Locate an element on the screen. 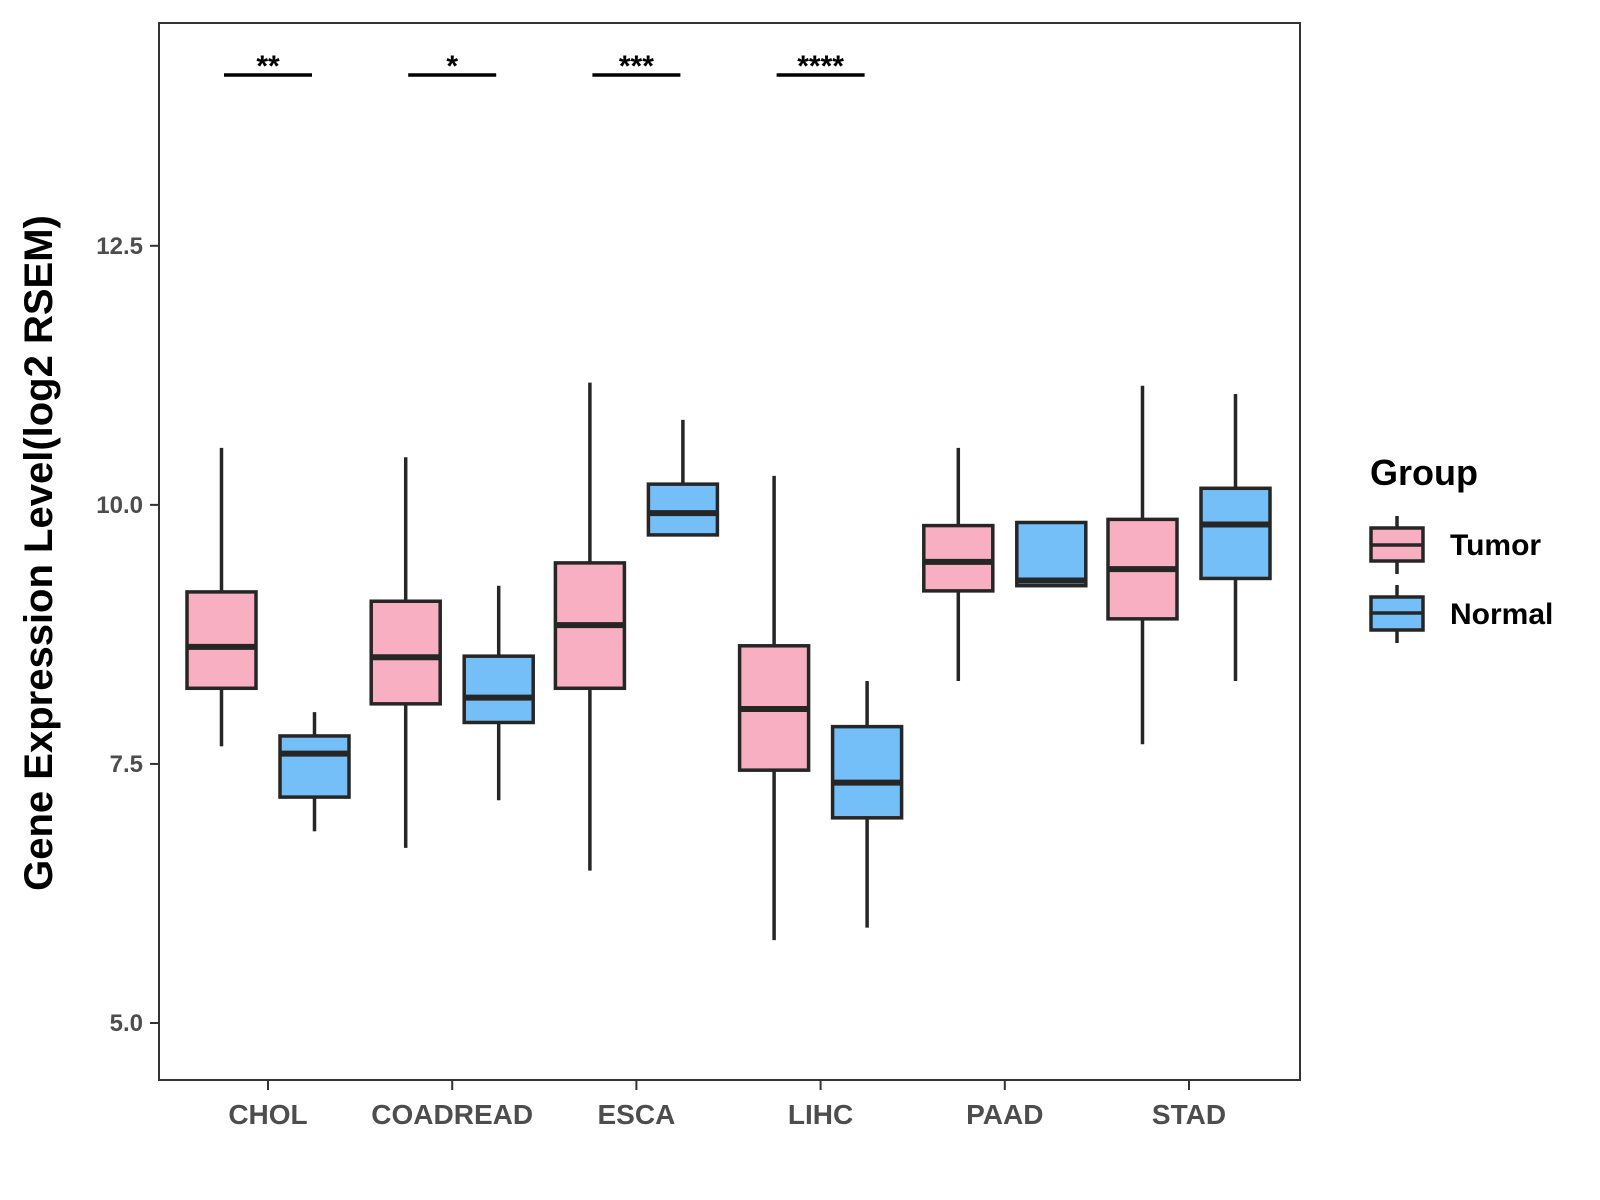  legend-items: Tumor Normal is located at coordinates (1461, 579).